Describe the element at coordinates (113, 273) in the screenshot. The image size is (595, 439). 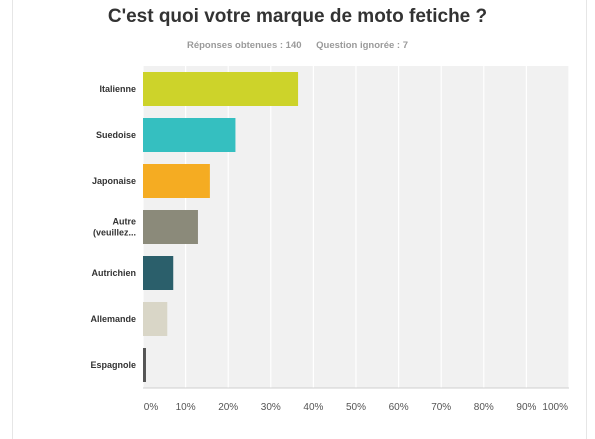
I see `category-label: Autrichien` at that location.